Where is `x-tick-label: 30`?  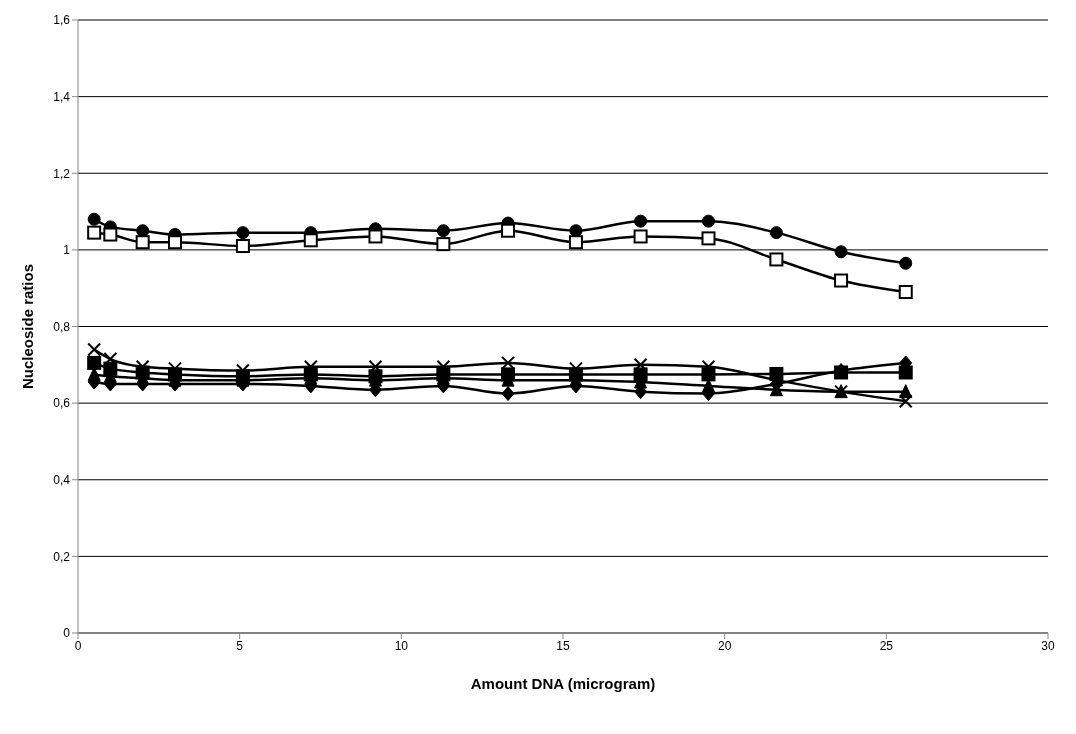
x-tick-label: 30 is located at coordinates (1048, 645).